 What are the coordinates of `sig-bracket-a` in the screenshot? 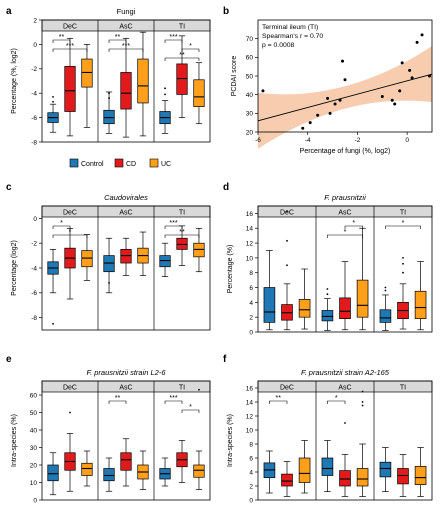 It's located at (173, 41).